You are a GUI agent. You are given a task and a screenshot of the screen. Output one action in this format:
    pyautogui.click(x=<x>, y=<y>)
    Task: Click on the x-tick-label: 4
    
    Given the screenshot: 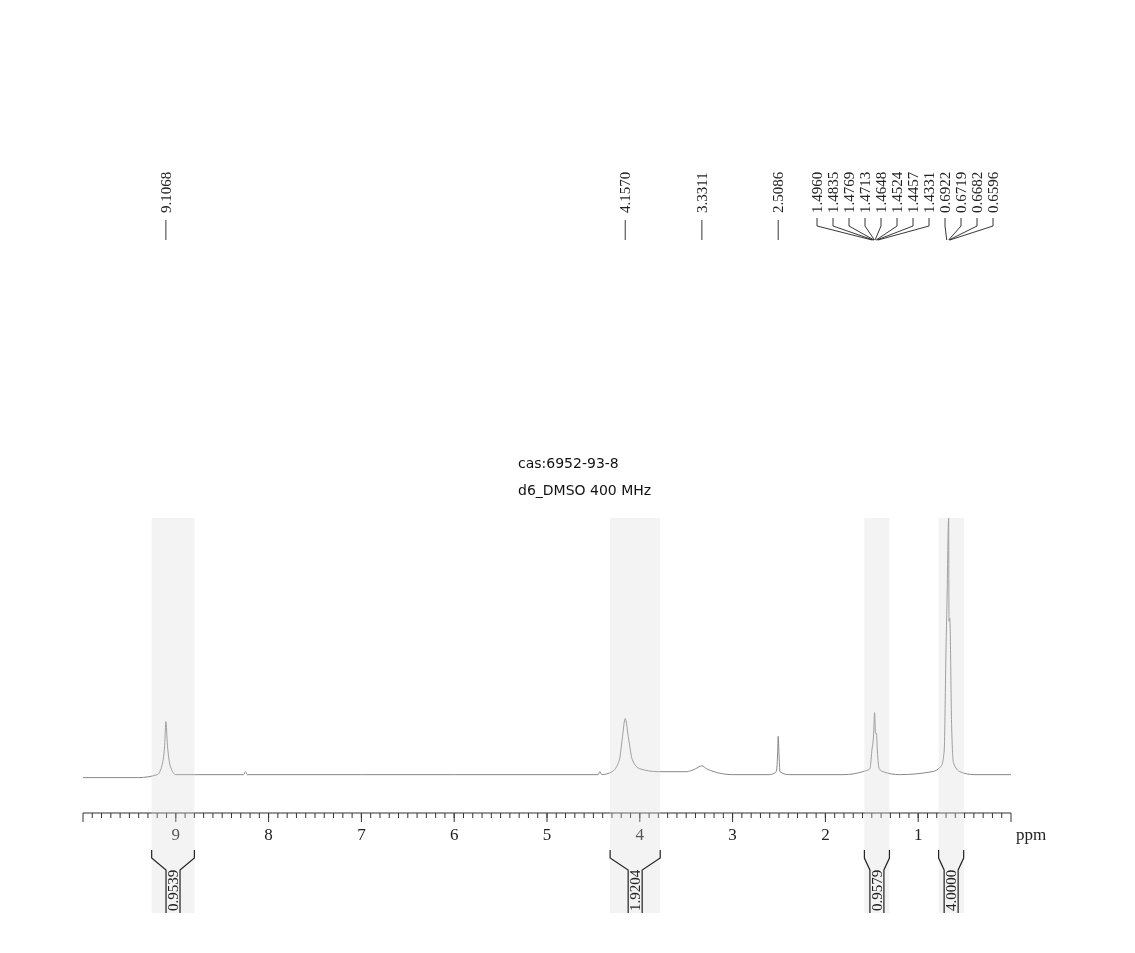 What is the action you would take?
    pyautogui.click(x=640, y=834)
    